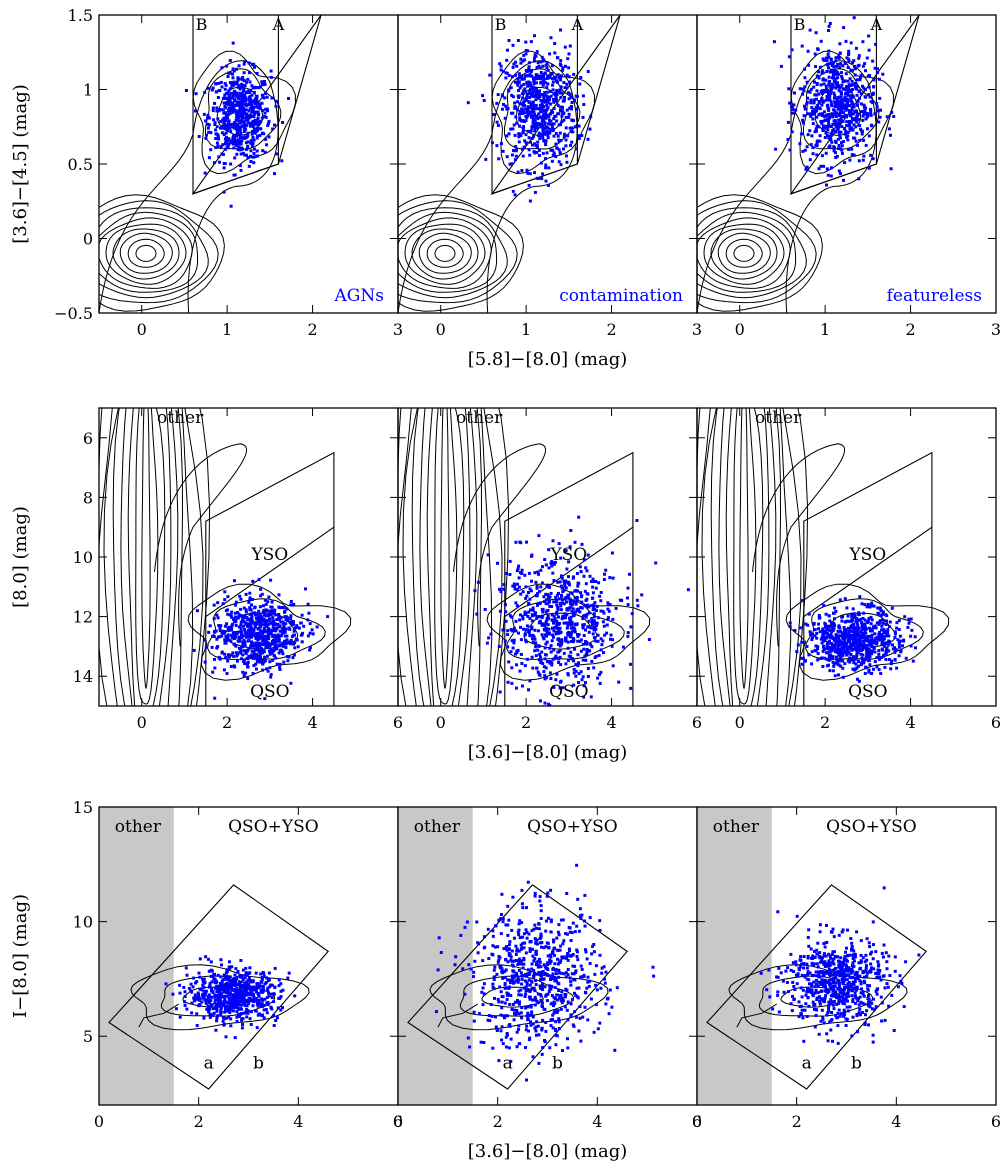  Describe the element at coordinates (479, 418) in the screenshot. I see `region-label-other: other` at that location.